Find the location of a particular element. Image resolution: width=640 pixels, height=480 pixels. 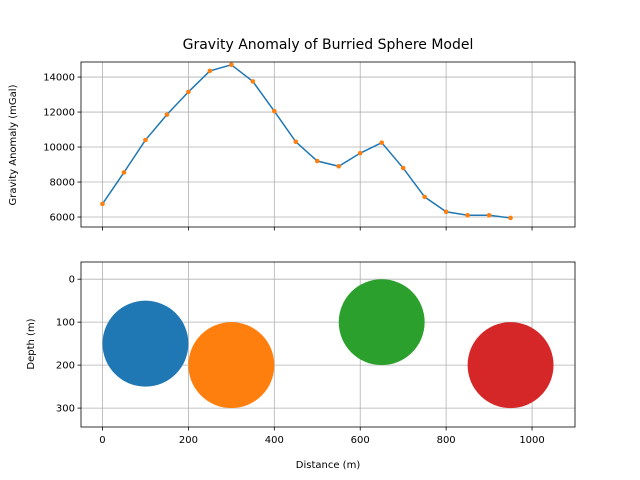

y-tick-label: 0 is located at coordinates (72, 280).